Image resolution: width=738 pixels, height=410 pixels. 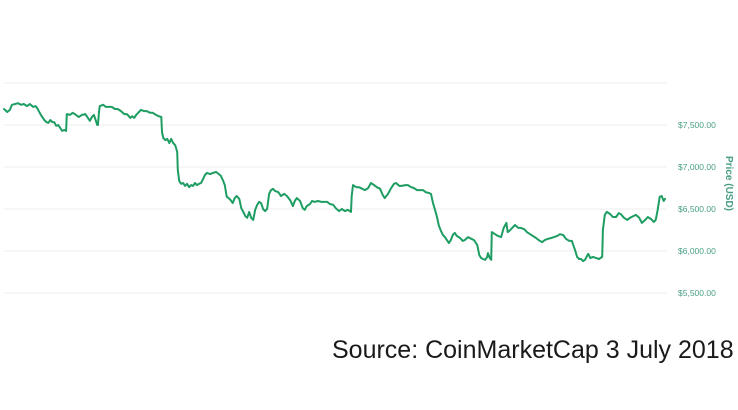 I want to click on y-axis-tick-label: $7,000.00, so click(x=697, y=167).